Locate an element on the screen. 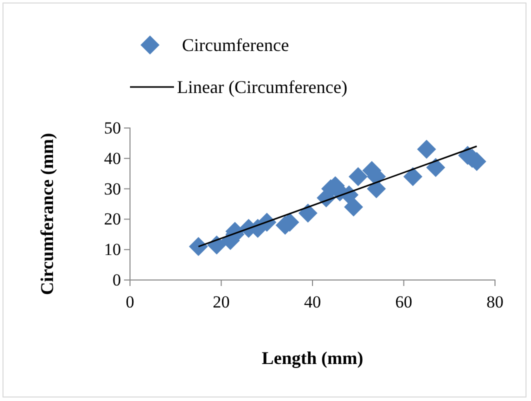  y-tick-label: 50 is located at coordinates (112, 128).